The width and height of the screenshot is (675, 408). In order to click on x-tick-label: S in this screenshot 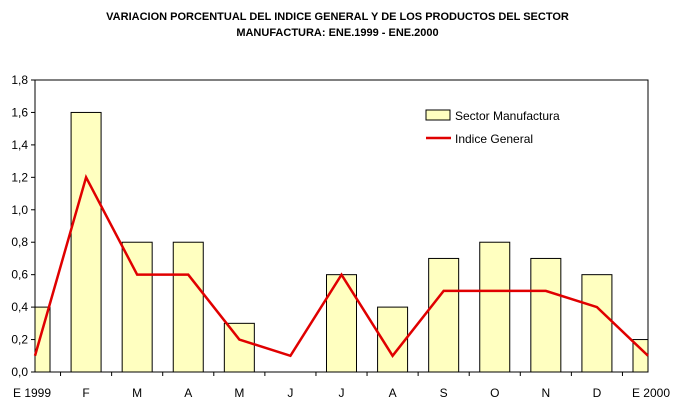, I will do `click(444, 393)`.